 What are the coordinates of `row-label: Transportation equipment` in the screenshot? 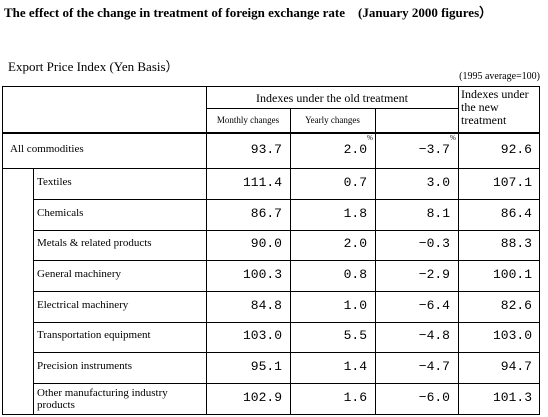 It's located at (94, 335).